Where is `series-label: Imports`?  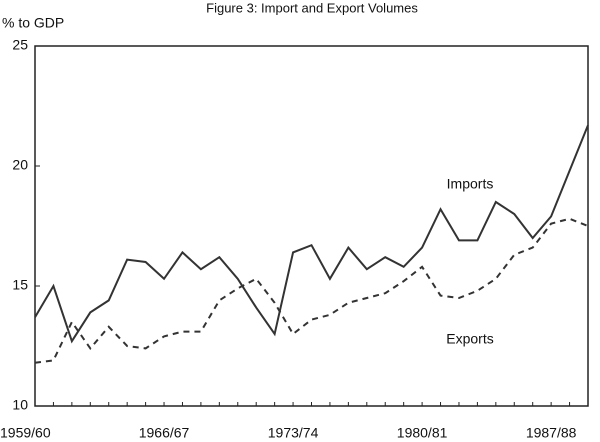 series-label: Imports is located at coordinates (470, 184).